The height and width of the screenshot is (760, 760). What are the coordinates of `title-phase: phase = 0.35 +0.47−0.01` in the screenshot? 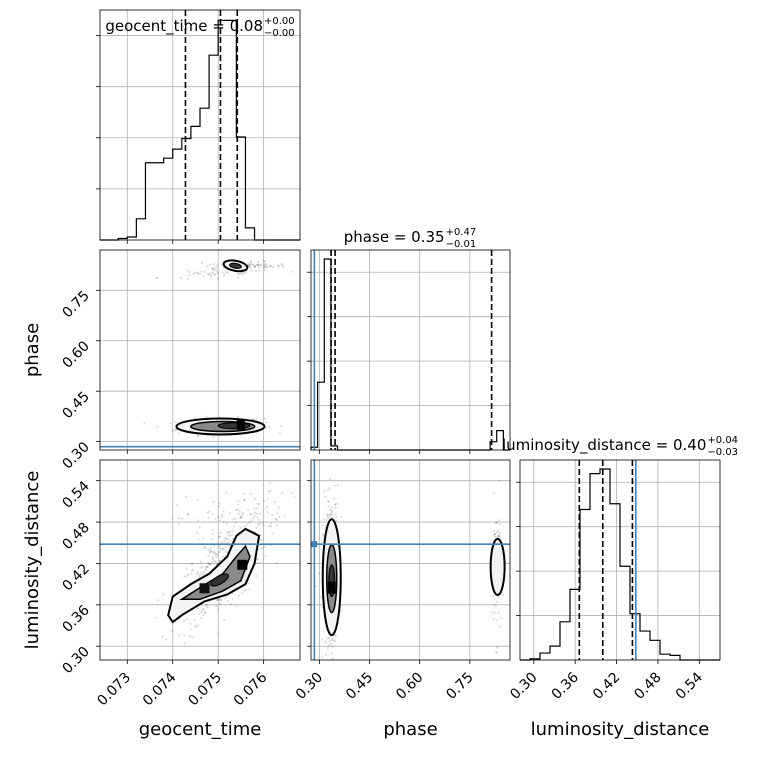 It's located at (410, 238).